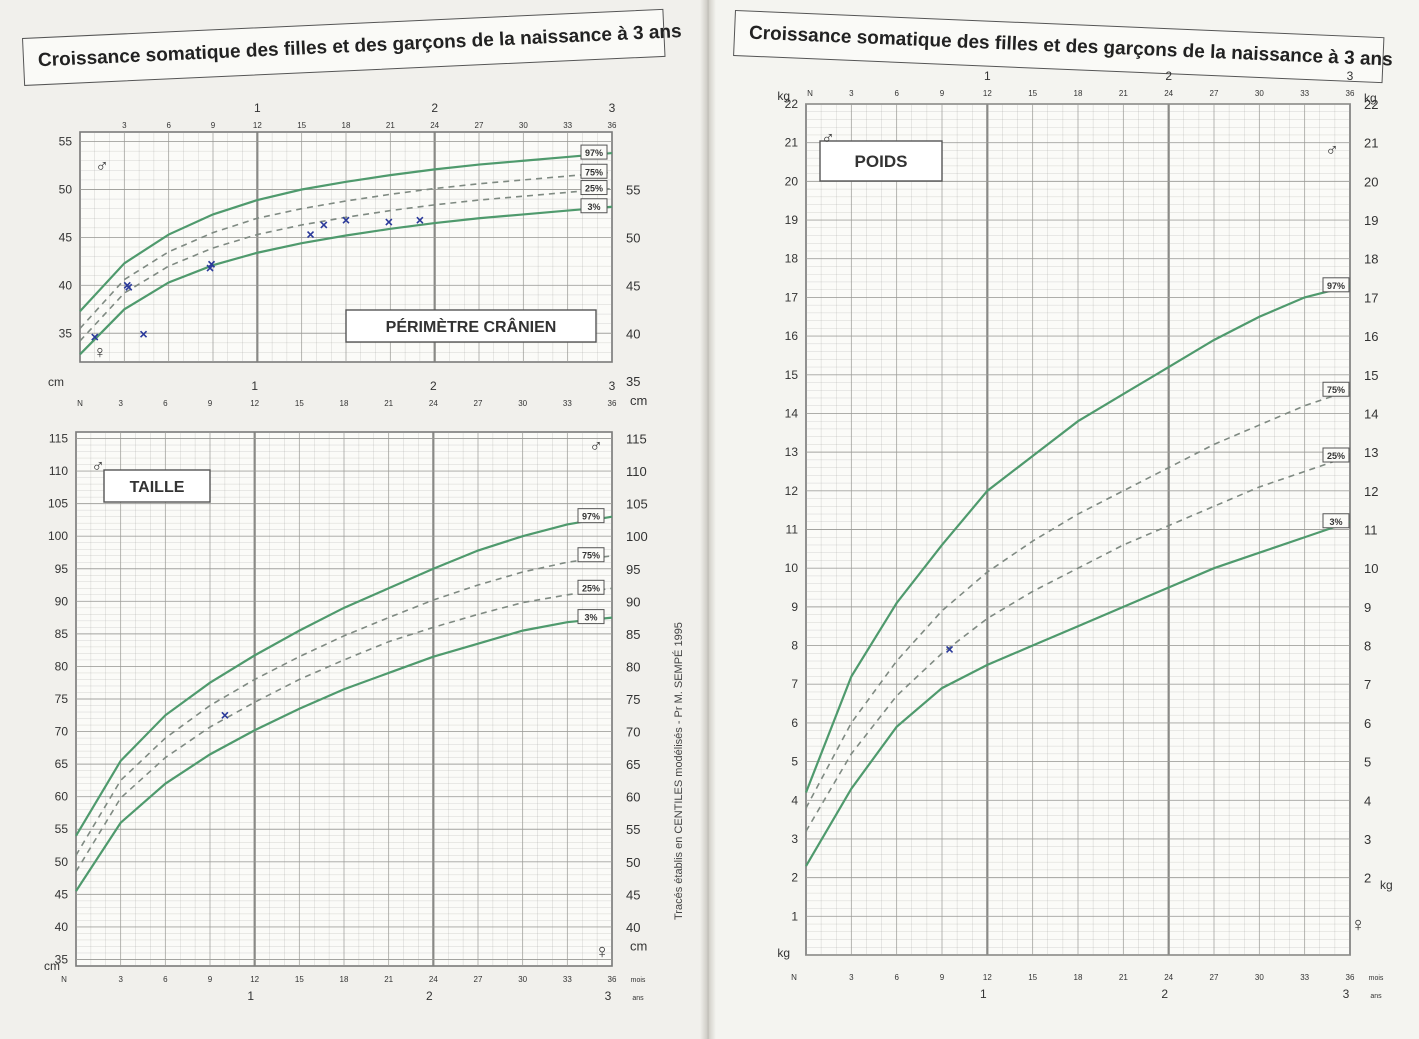 The width and height of the screenshot is (1419, 1039). What do you see at coordinates (66, 237) in the screenshot?
I see `left-tick-label: 45` at bounding box center [66, 237].